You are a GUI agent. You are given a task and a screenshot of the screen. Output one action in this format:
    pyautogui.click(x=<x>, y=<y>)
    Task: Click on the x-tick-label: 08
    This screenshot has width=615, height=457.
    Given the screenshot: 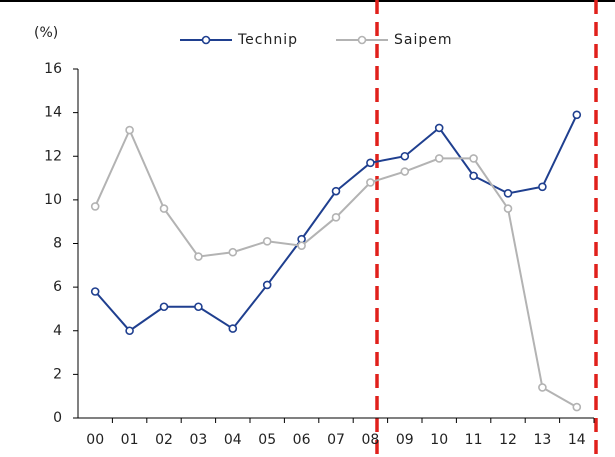 What is the action you would take?
    pyautogui.click(x=370, y=440)
    